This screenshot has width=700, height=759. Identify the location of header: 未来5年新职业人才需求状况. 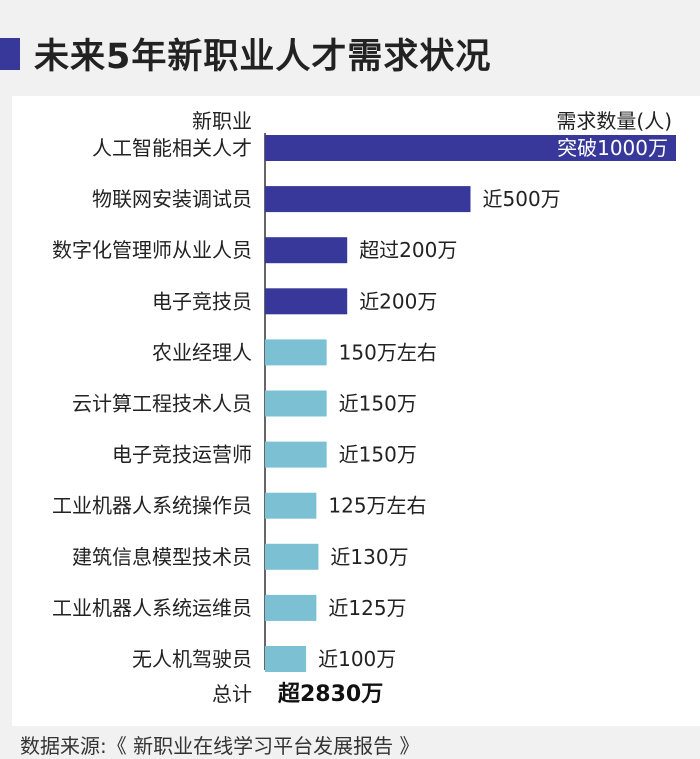
(350, 48).